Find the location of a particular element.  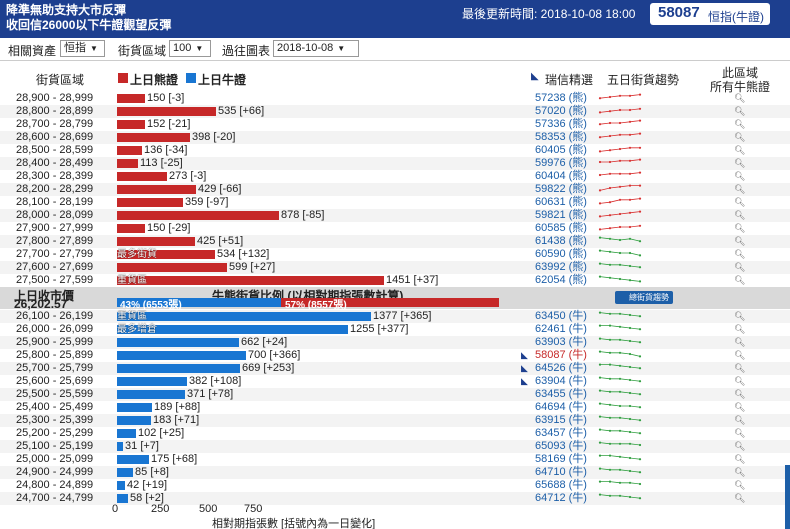

quote-box: 58087 恒指(牛證) is located at coordinates (710, 14).